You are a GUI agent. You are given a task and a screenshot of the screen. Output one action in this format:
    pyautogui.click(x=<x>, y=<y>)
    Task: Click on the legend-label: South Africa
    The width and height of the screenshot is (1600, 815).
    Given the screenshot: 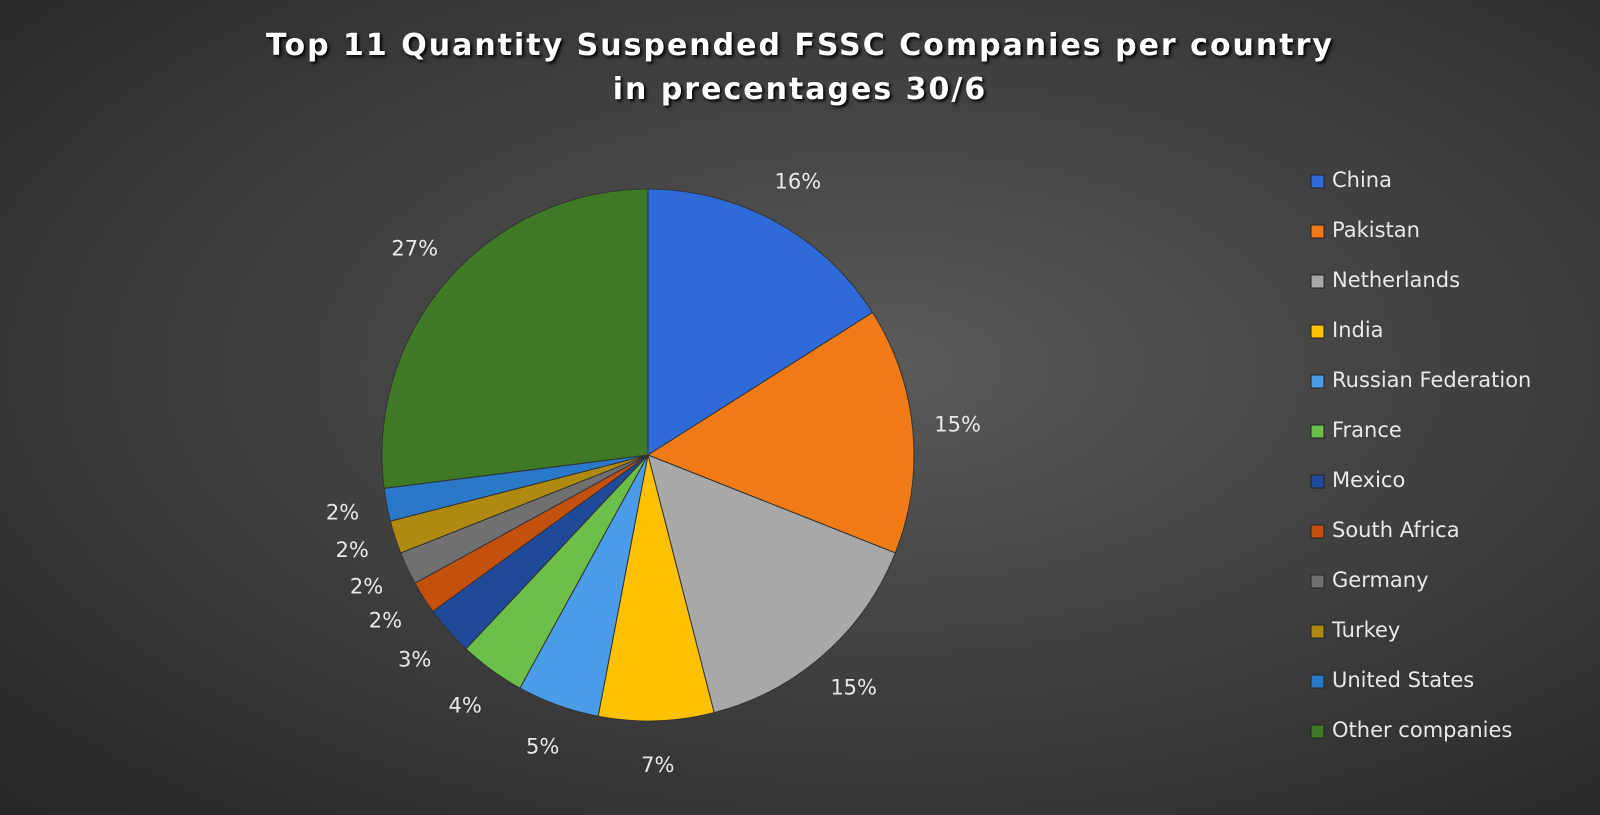 What is the action you would take?
    pyautogui.click(x=1396, y=530)
    